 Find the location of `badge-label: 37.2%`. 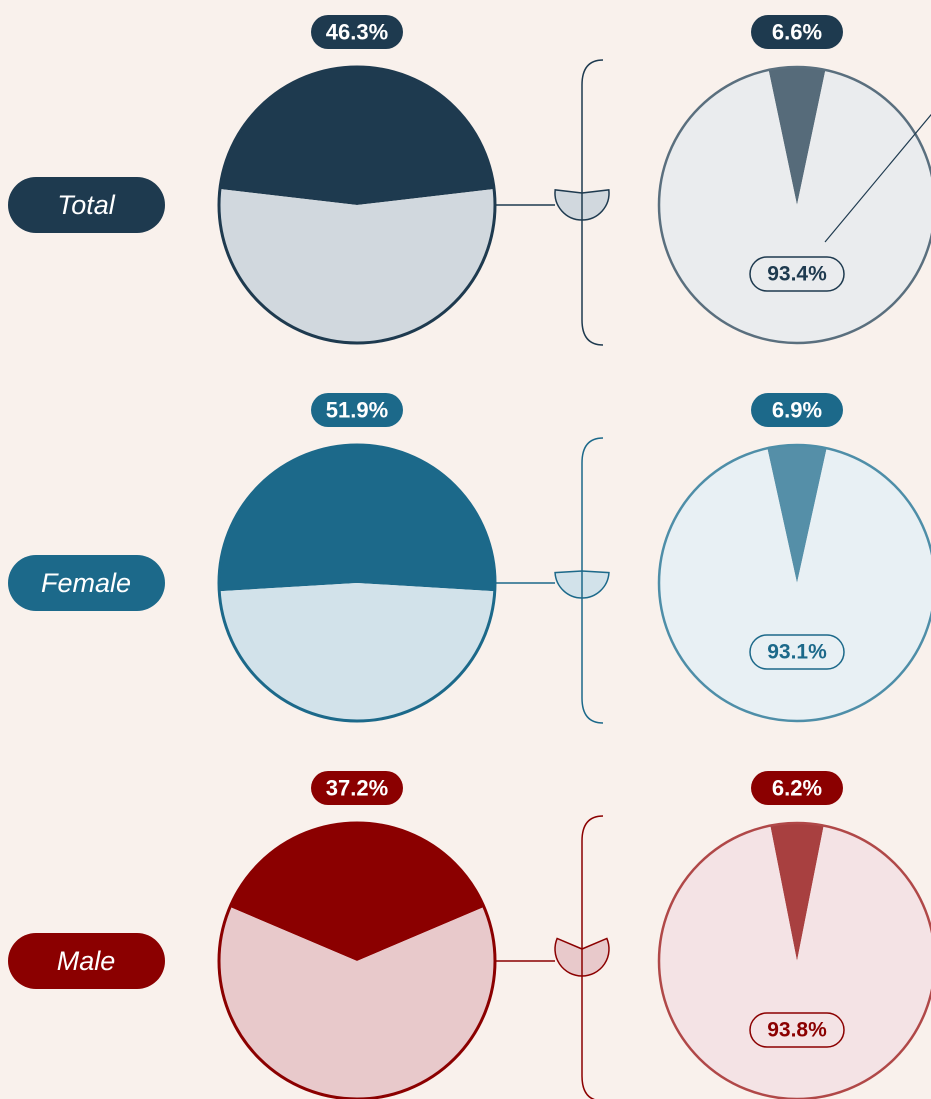

badge-label: 37.2% is located at coordinates (357, 788).